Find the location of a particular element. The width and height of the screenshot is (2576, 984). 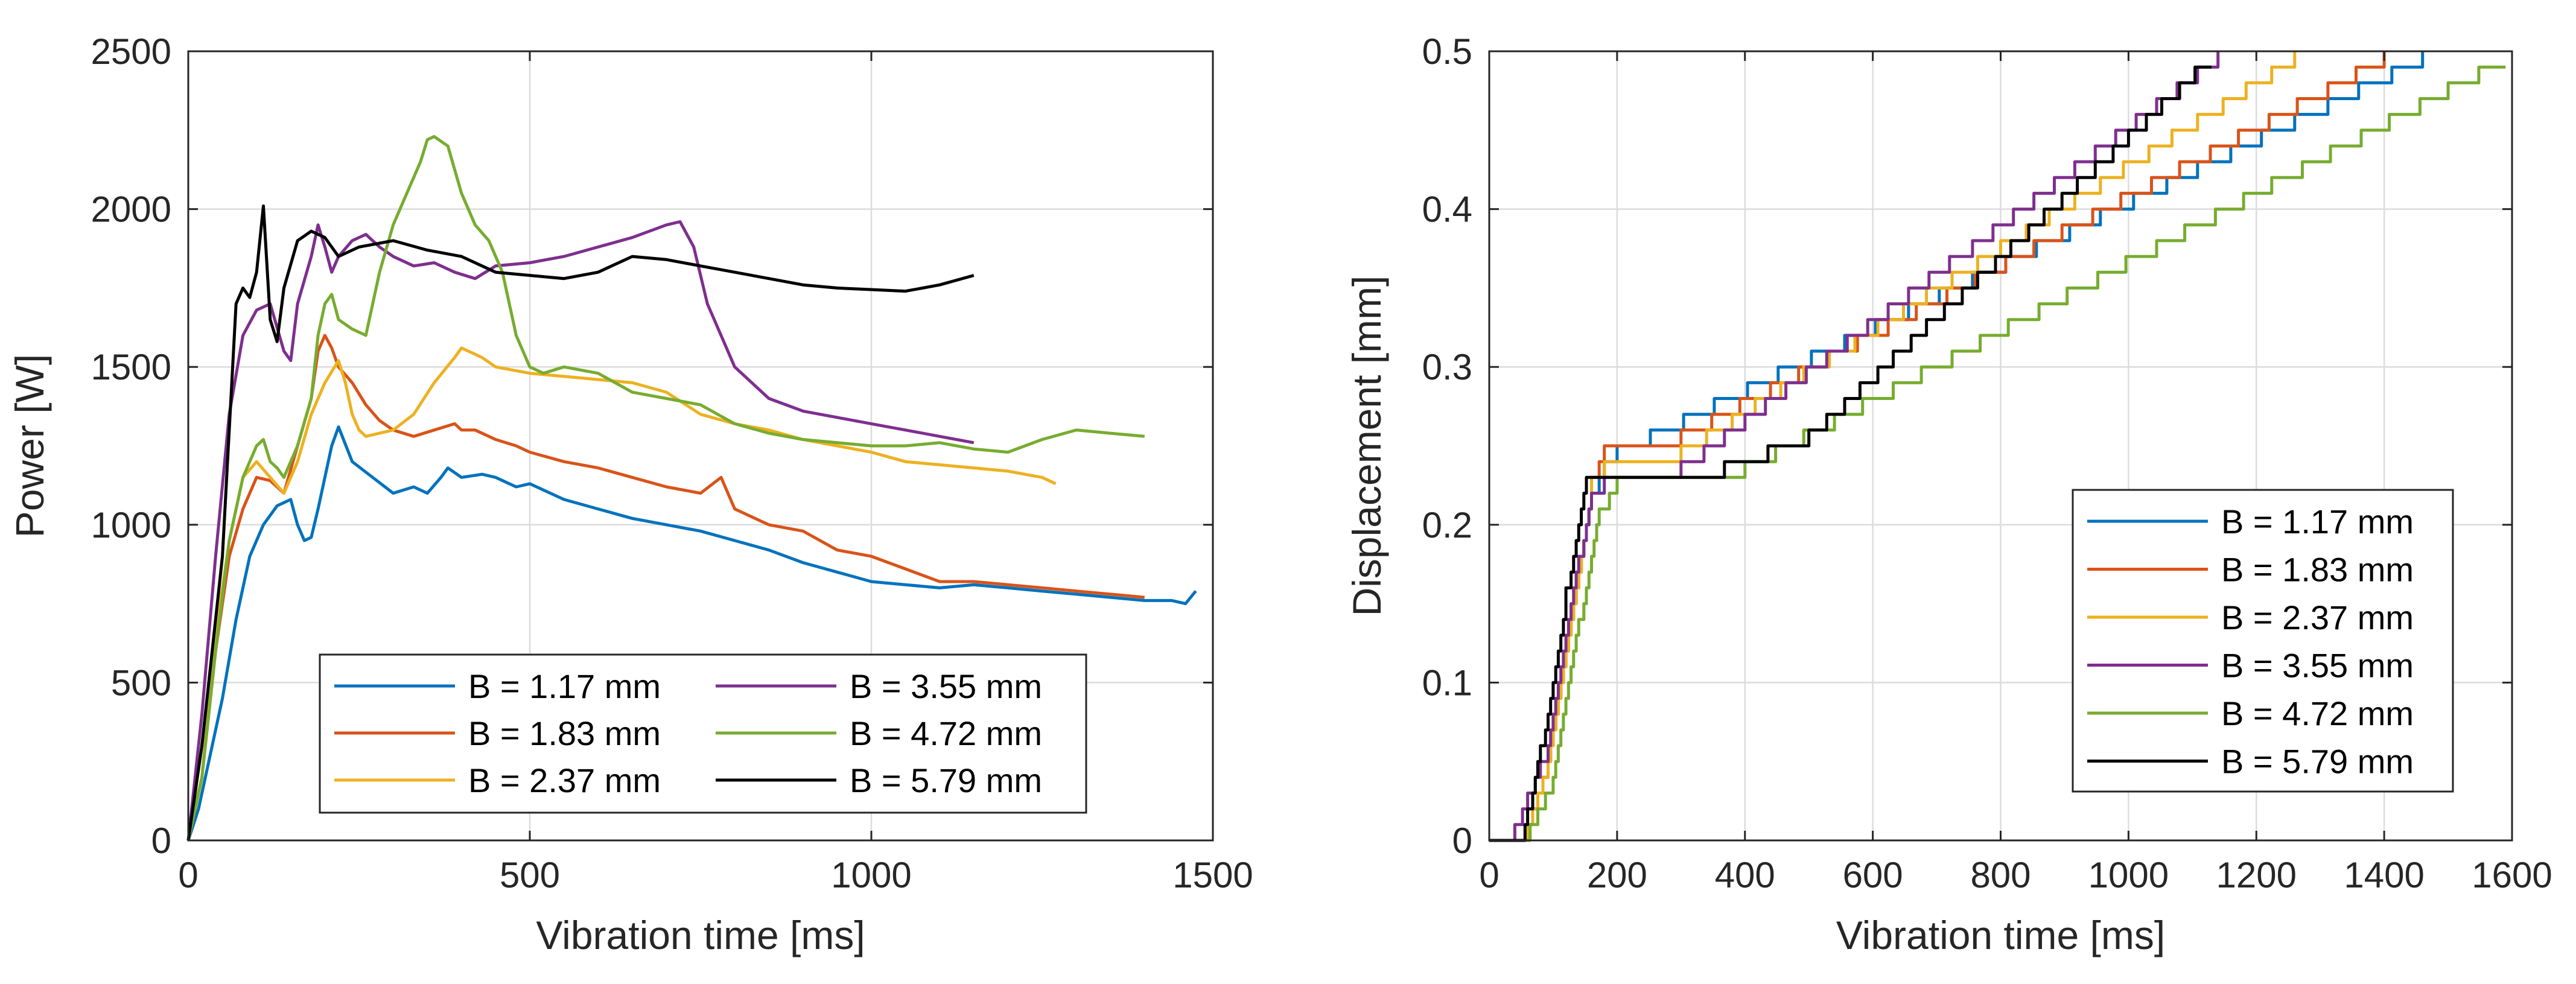

x-axis-label-right: Vibration time [ms] is located at coordinates (2000, 935).